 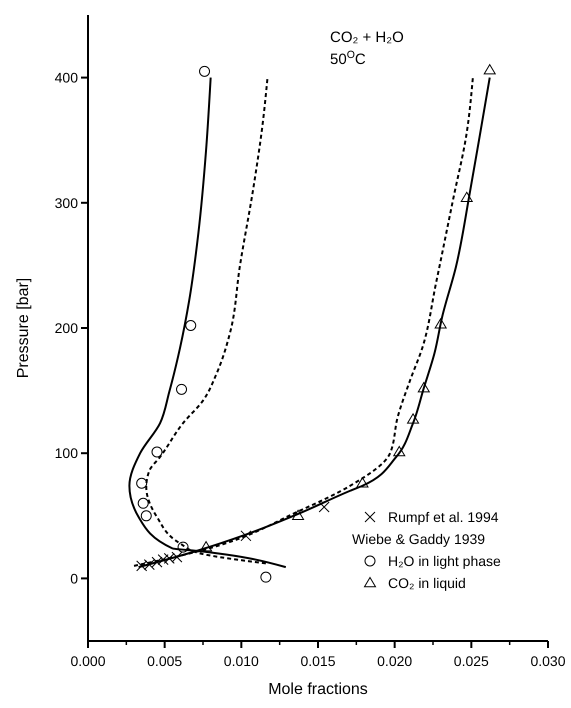 I want to click on y-tick-label: 100, so click(x=66, y=453).